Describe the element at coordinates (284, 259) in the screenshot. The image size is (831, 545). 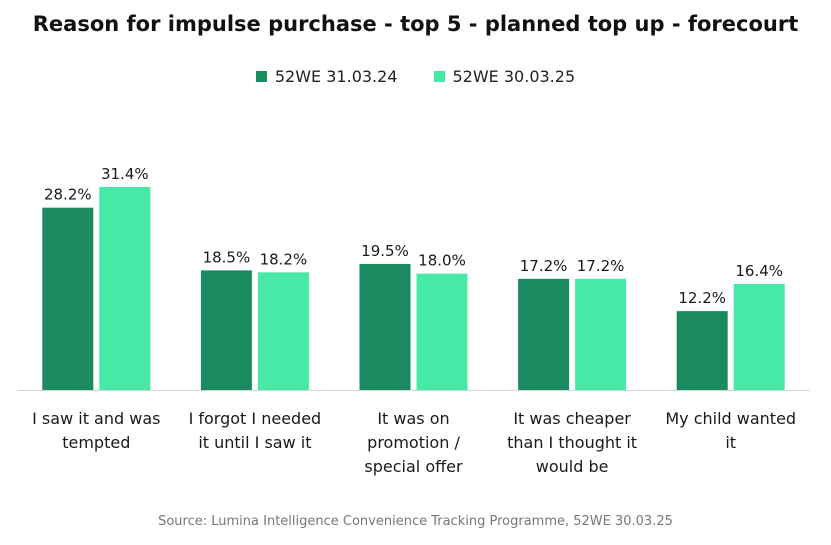
I see `data-label-series-2-cat-2: 18.2%` at that location.